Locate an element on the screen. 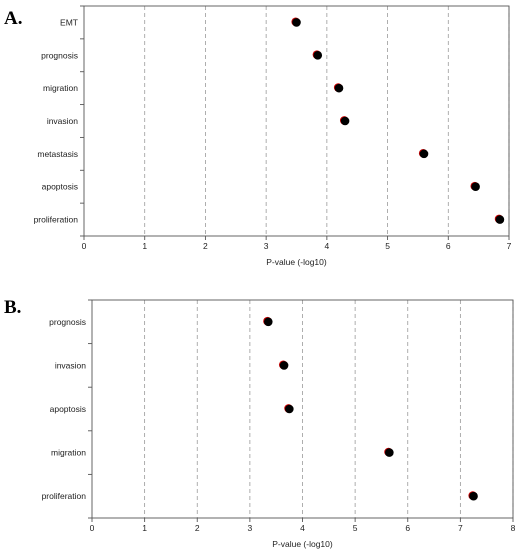 This screenshot has height=550, width=519. panel-b-x-tick-label: 4 is located at coordinates (302, 528).